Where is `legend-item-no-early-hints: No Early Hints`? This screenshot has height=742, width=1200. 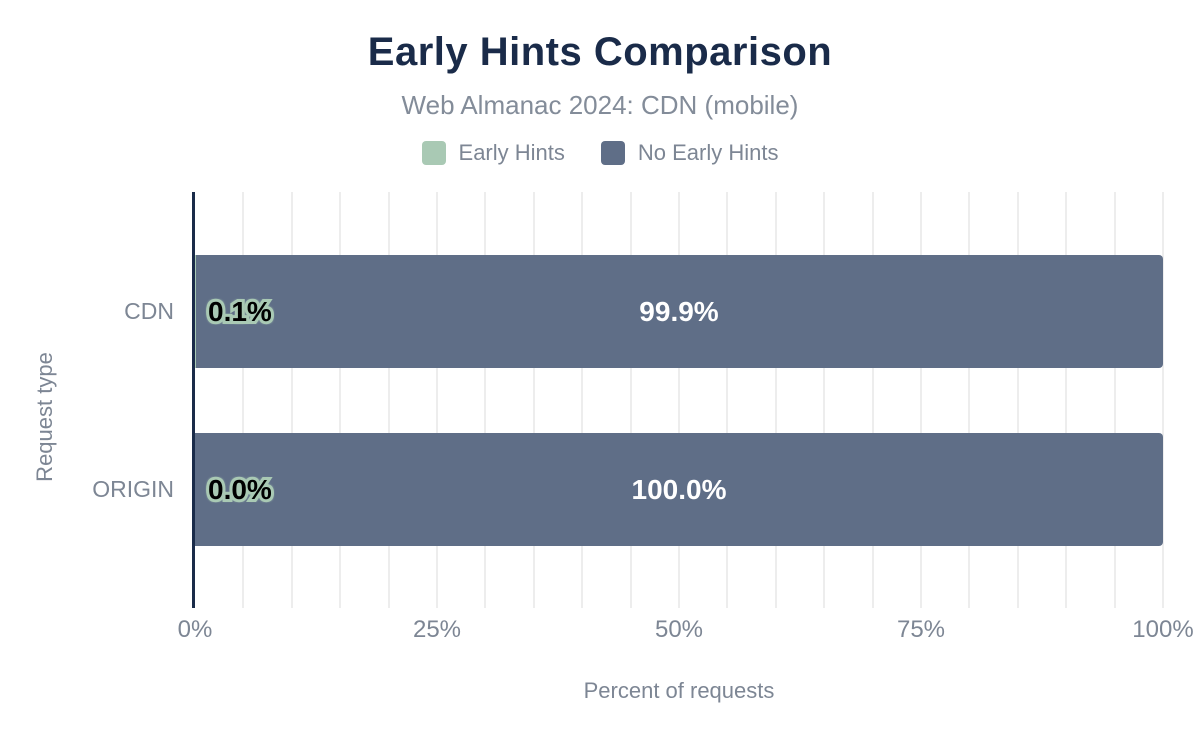 legend-item-no-early-hints: No Early Hints is located at coordinates (689, 153).